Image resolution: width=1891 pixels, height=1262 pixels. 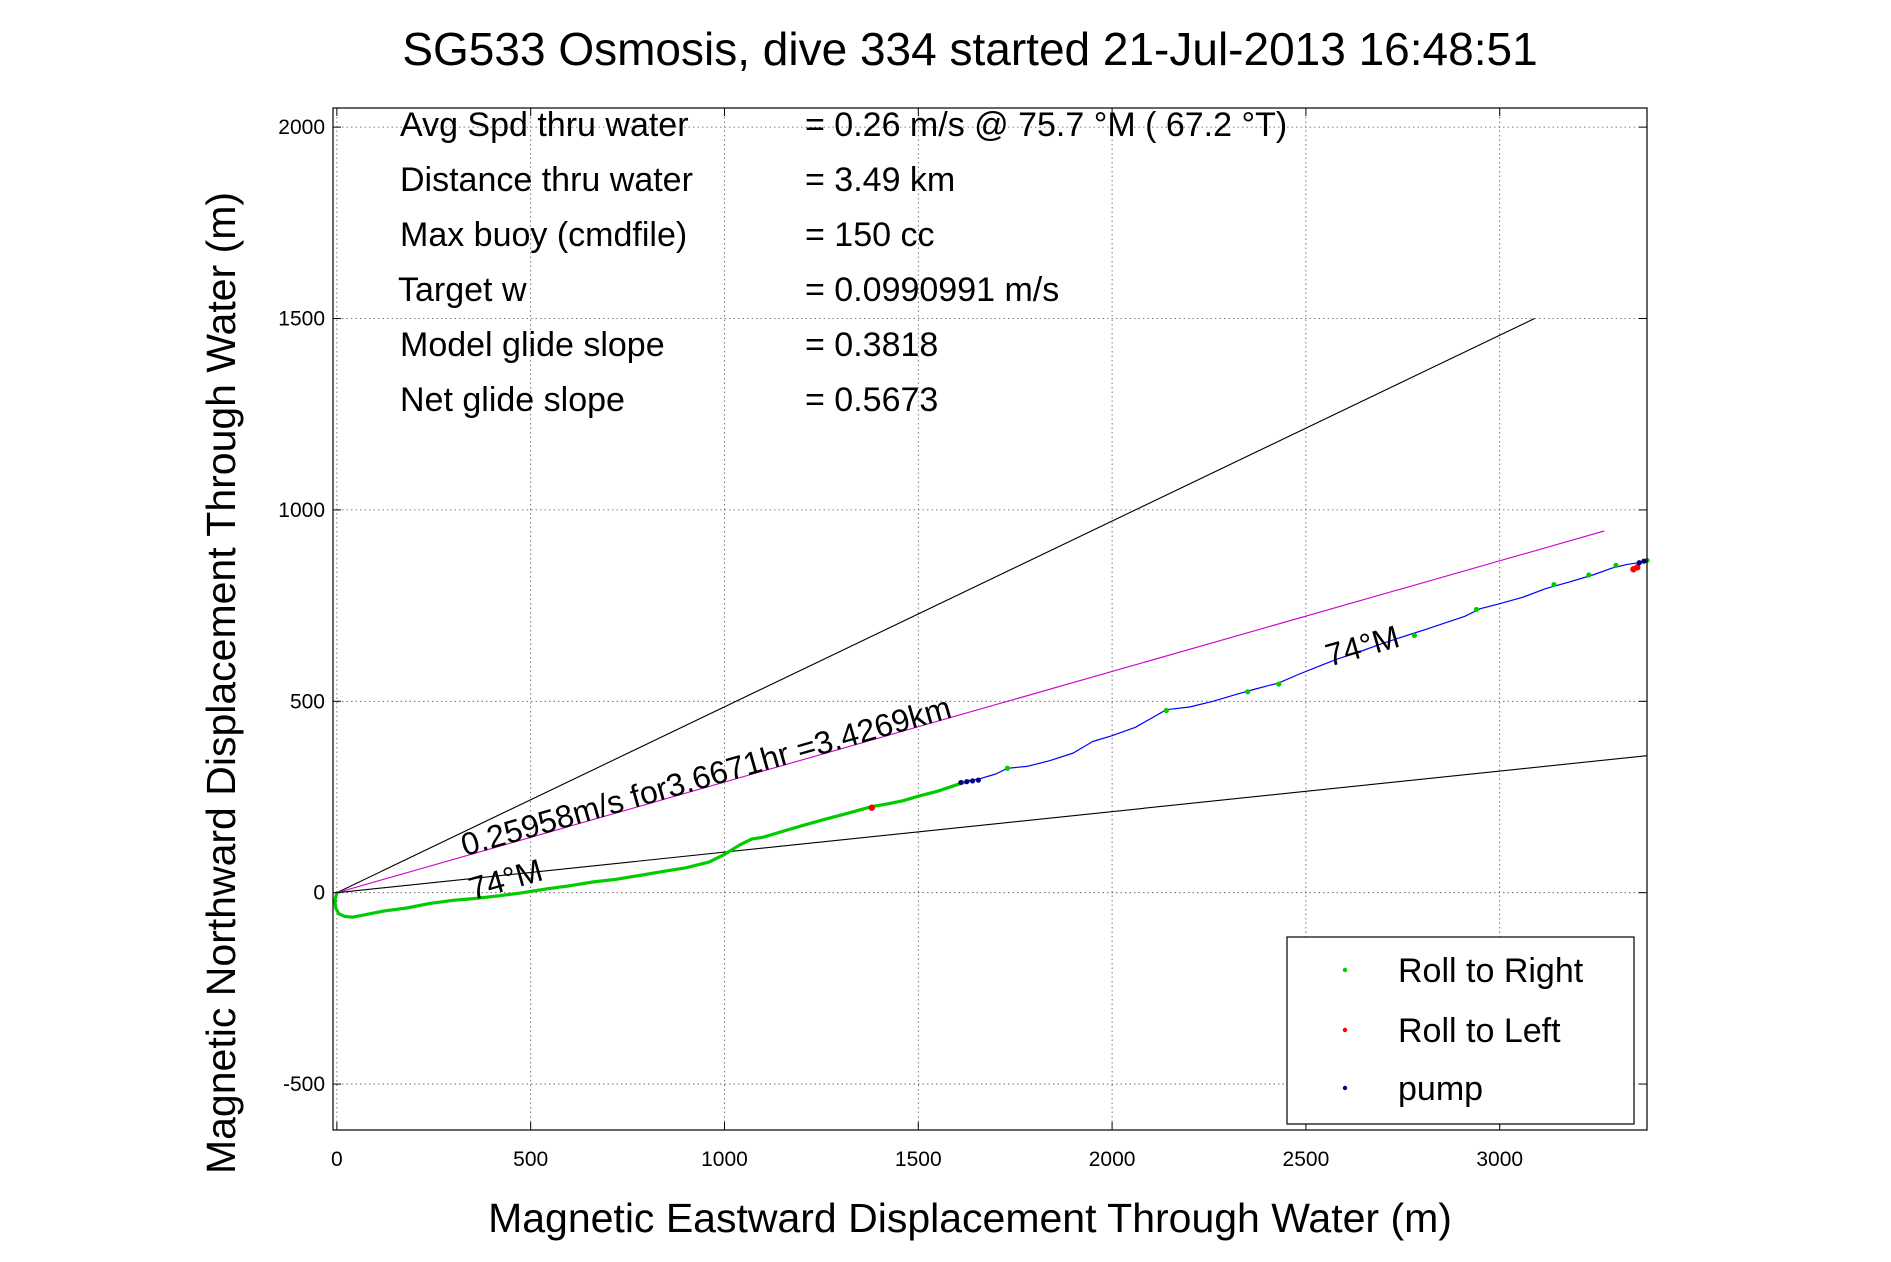 I want to click on info-value-target-w: = 0.0990991 m/s, so click(x=932, y=290).